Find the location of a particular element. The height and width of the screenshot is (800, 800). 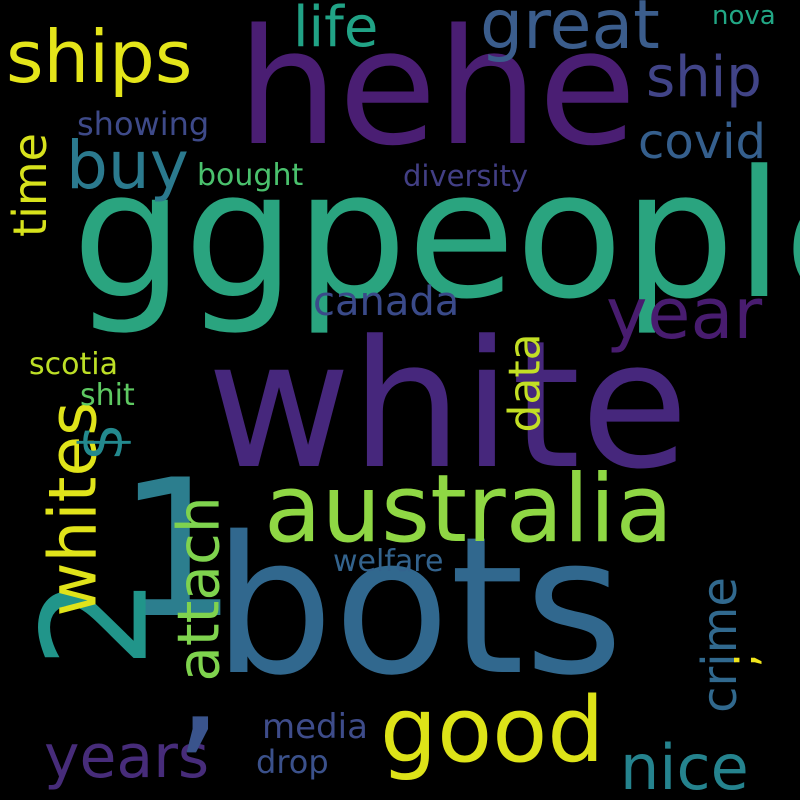

word-1: 1 is located at coordinates (177, 549).